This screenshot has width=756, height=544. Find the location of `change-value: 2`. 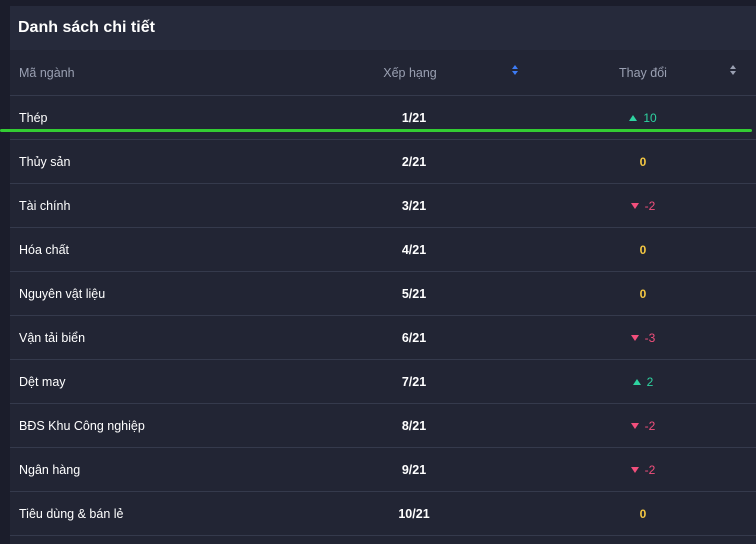

change-value: 2 is located at coordinates (650, 381).